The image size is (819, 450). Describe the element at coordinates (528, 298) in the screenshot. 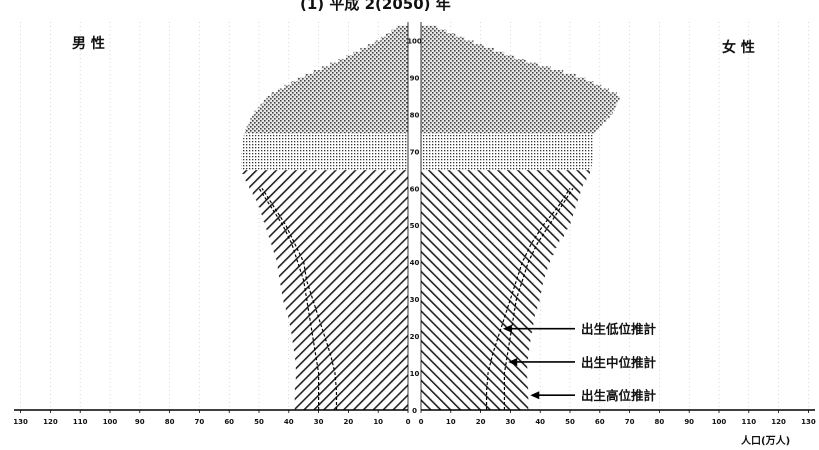

I see `series-outline-female` at that location.